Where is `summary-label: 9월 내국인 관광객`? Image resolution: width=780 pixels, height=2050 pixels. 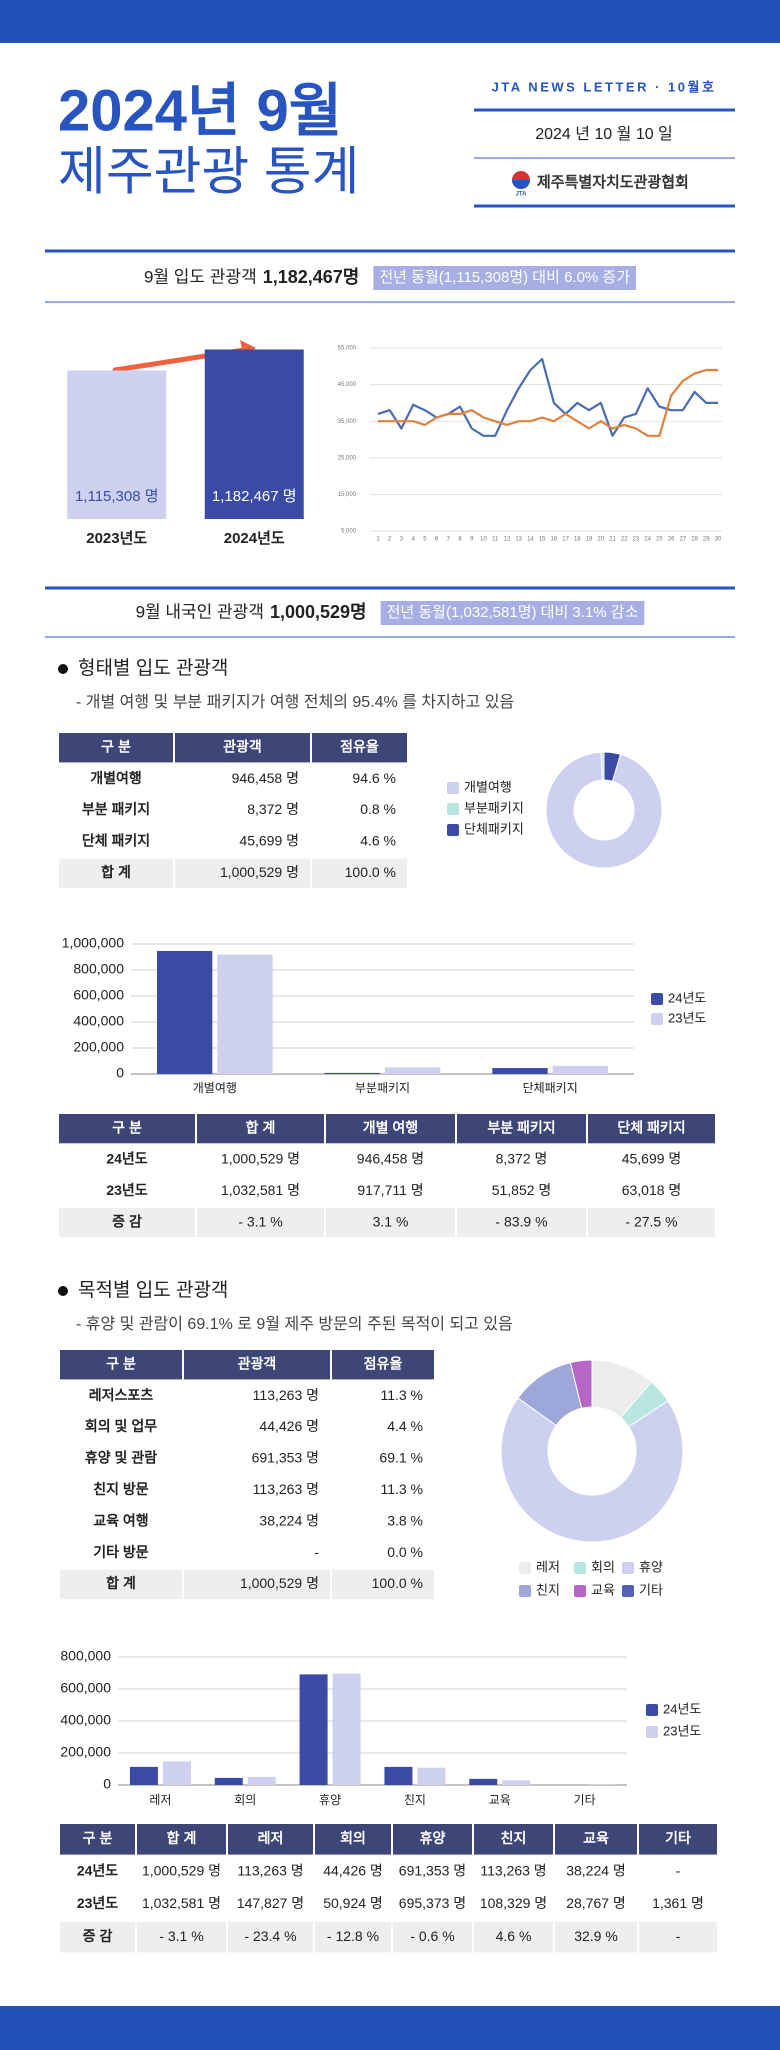 summary-label: 9월 내국인 관광객 is located at coordinates (200, 611).